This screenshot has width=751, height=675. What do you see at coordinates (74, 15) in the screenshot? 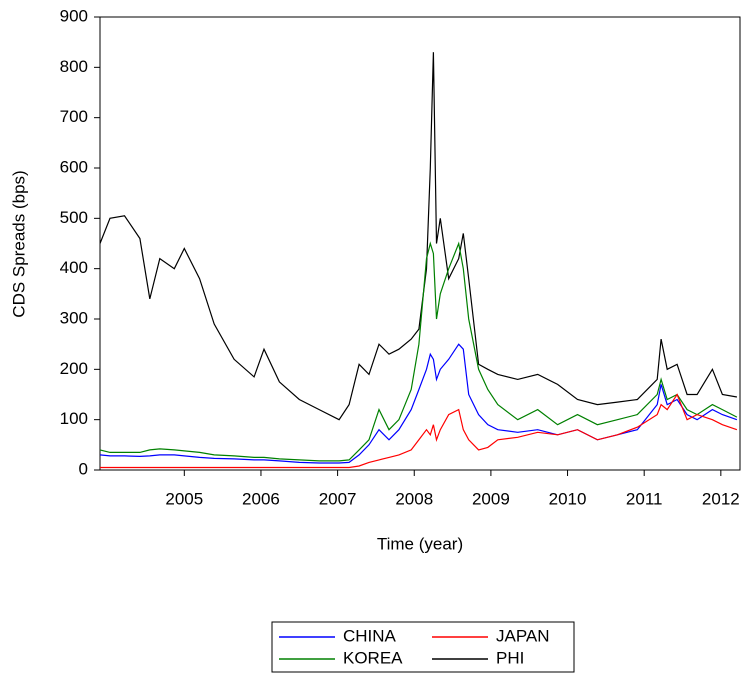
I see `y-tick-label: 900` at bounding box center [74, 15].